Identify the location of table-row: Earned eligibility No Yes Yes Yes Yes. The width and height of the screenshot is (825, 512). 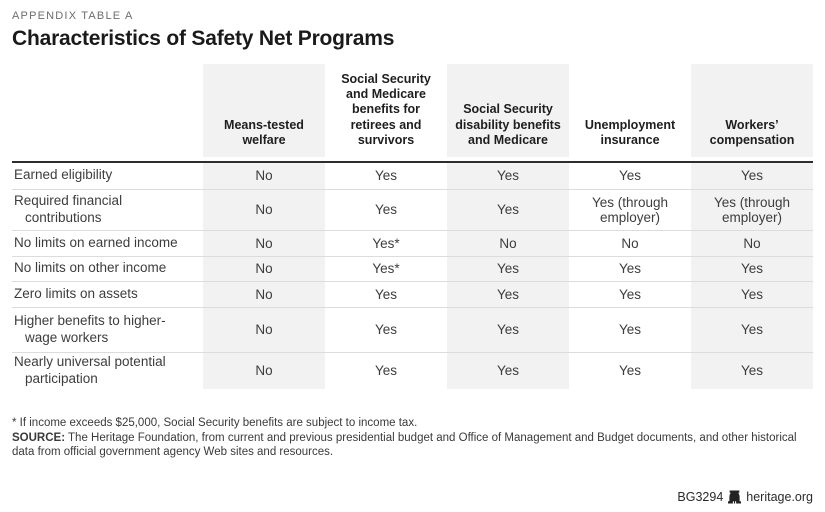
(412, 176).